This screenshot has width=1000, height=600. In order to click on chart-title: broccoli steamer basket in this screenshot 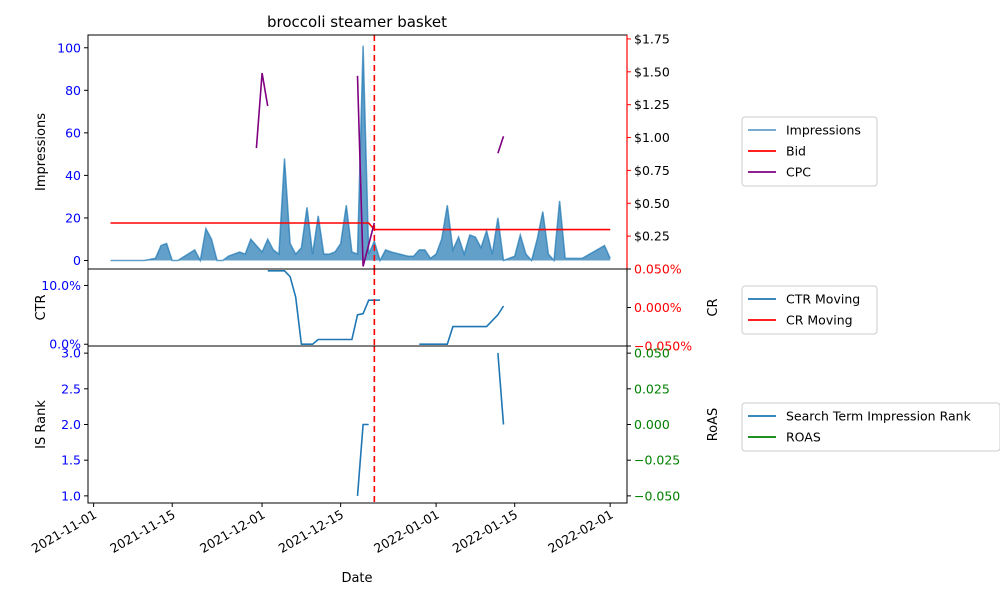, I will do `click(357, 22)`.